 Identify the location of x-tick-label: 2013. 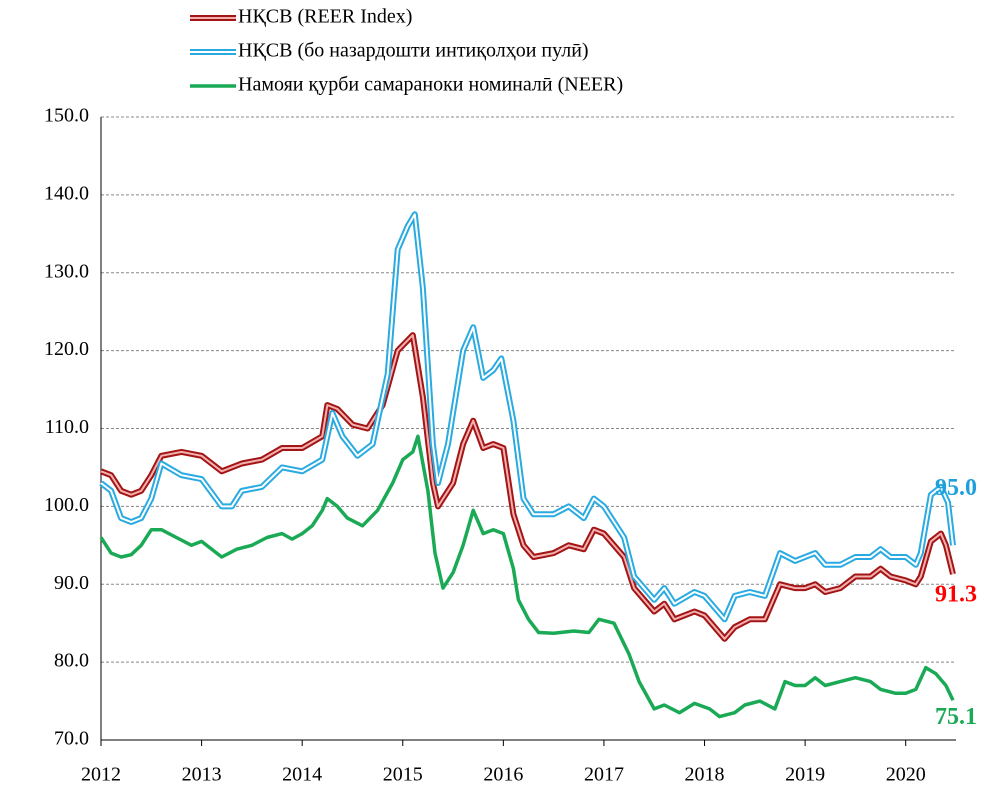
(202, 775).